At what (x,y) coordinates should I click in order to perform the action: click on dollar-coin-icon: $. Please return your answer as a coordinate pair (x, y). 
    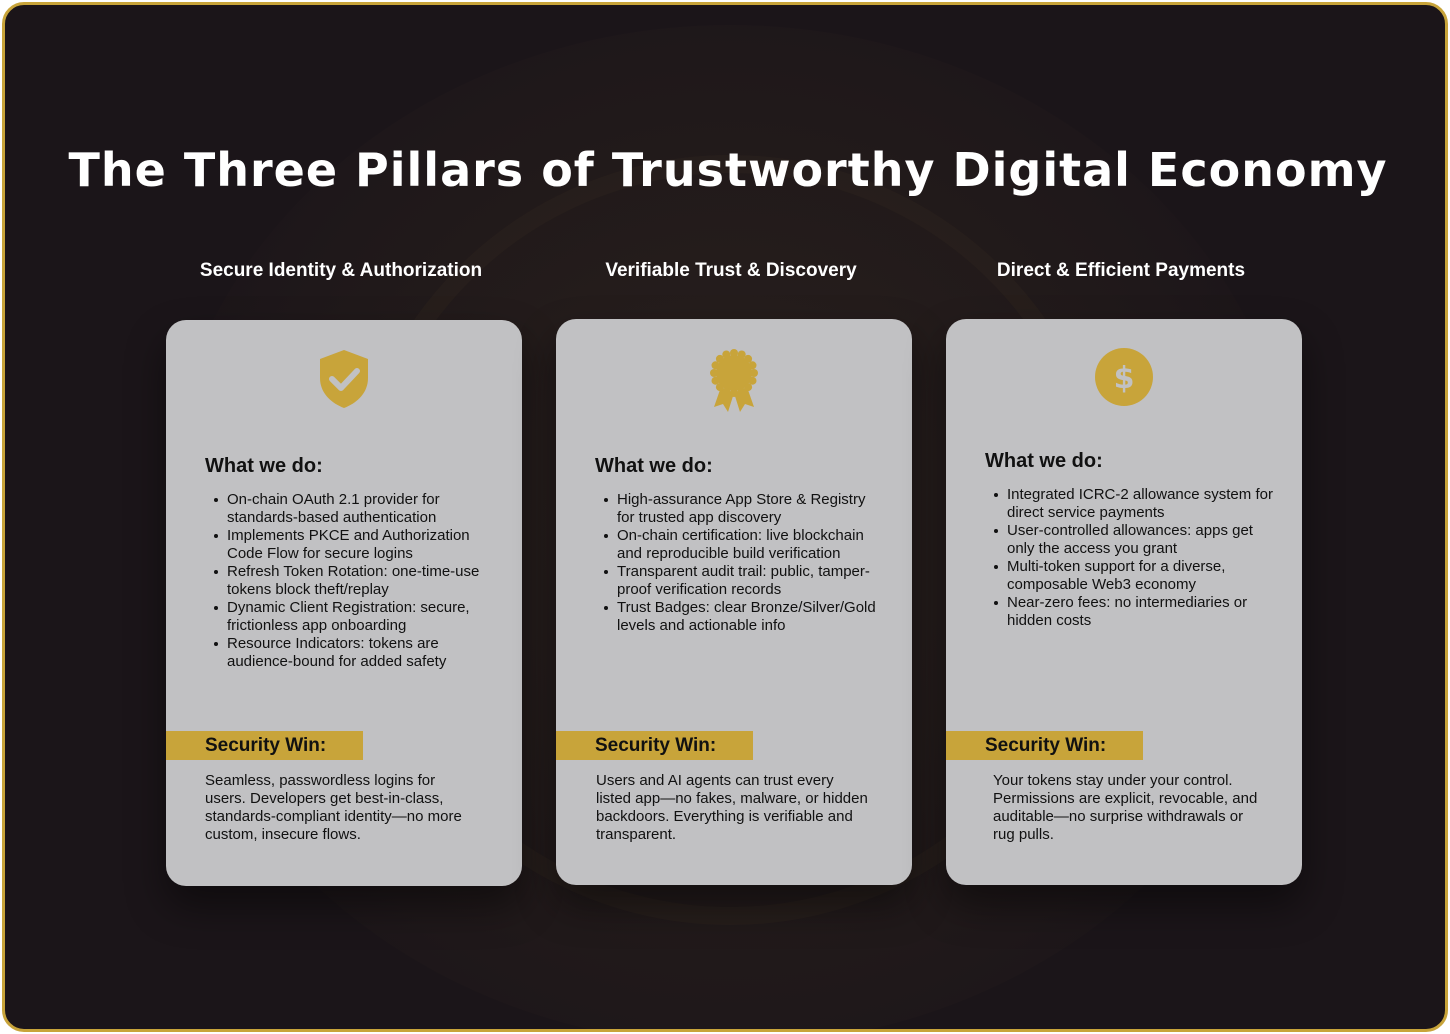
    Looking at the image, I should click on (1124, 380).